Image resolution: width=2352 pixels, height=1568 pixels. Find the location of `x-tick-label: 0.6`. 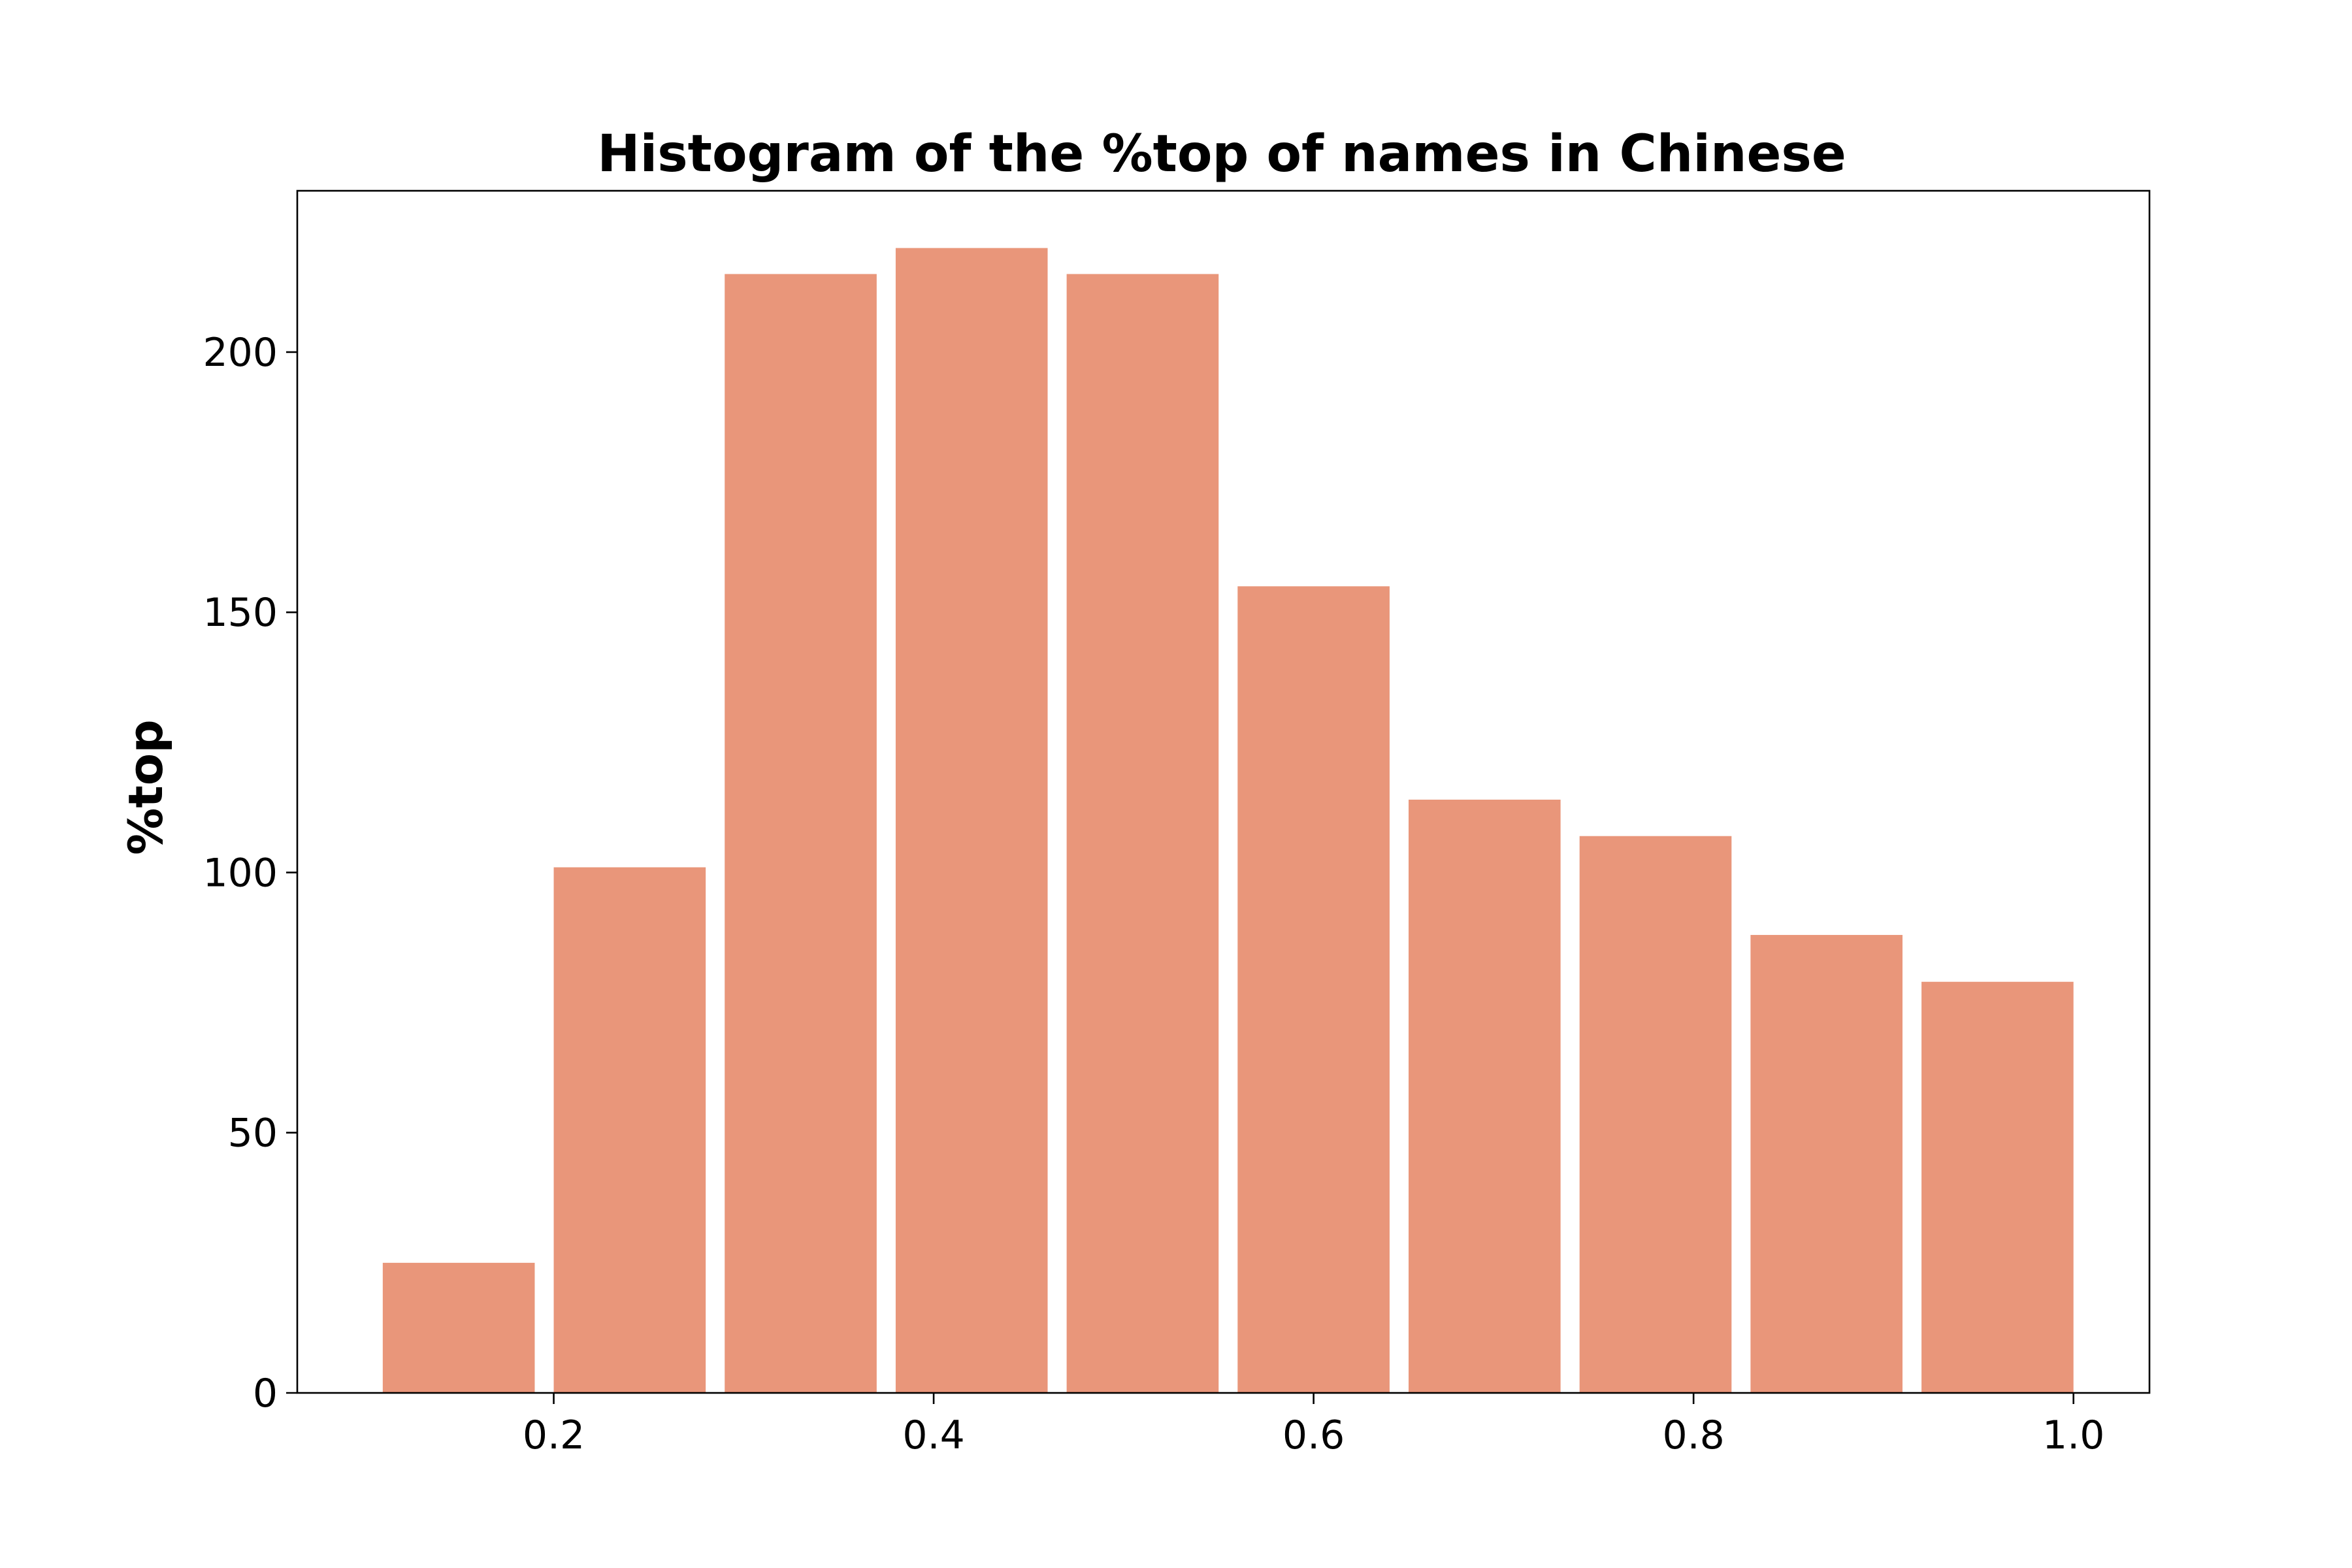

x-tick-label: 0.6 is located at coordinates (1313, 1435).